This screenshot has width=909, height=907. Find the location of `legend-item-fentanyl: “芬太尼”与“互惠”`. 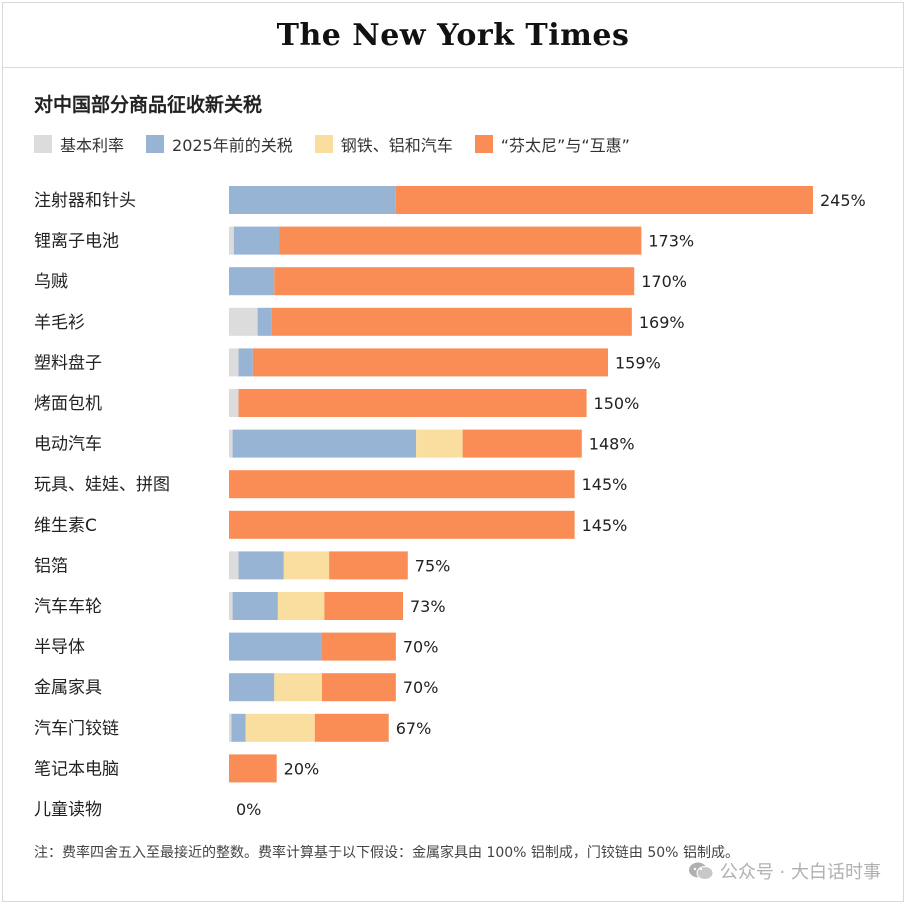

legend-item-fentanyl: “芬太尼”与“互惠” is located at coordinates (552, 144).